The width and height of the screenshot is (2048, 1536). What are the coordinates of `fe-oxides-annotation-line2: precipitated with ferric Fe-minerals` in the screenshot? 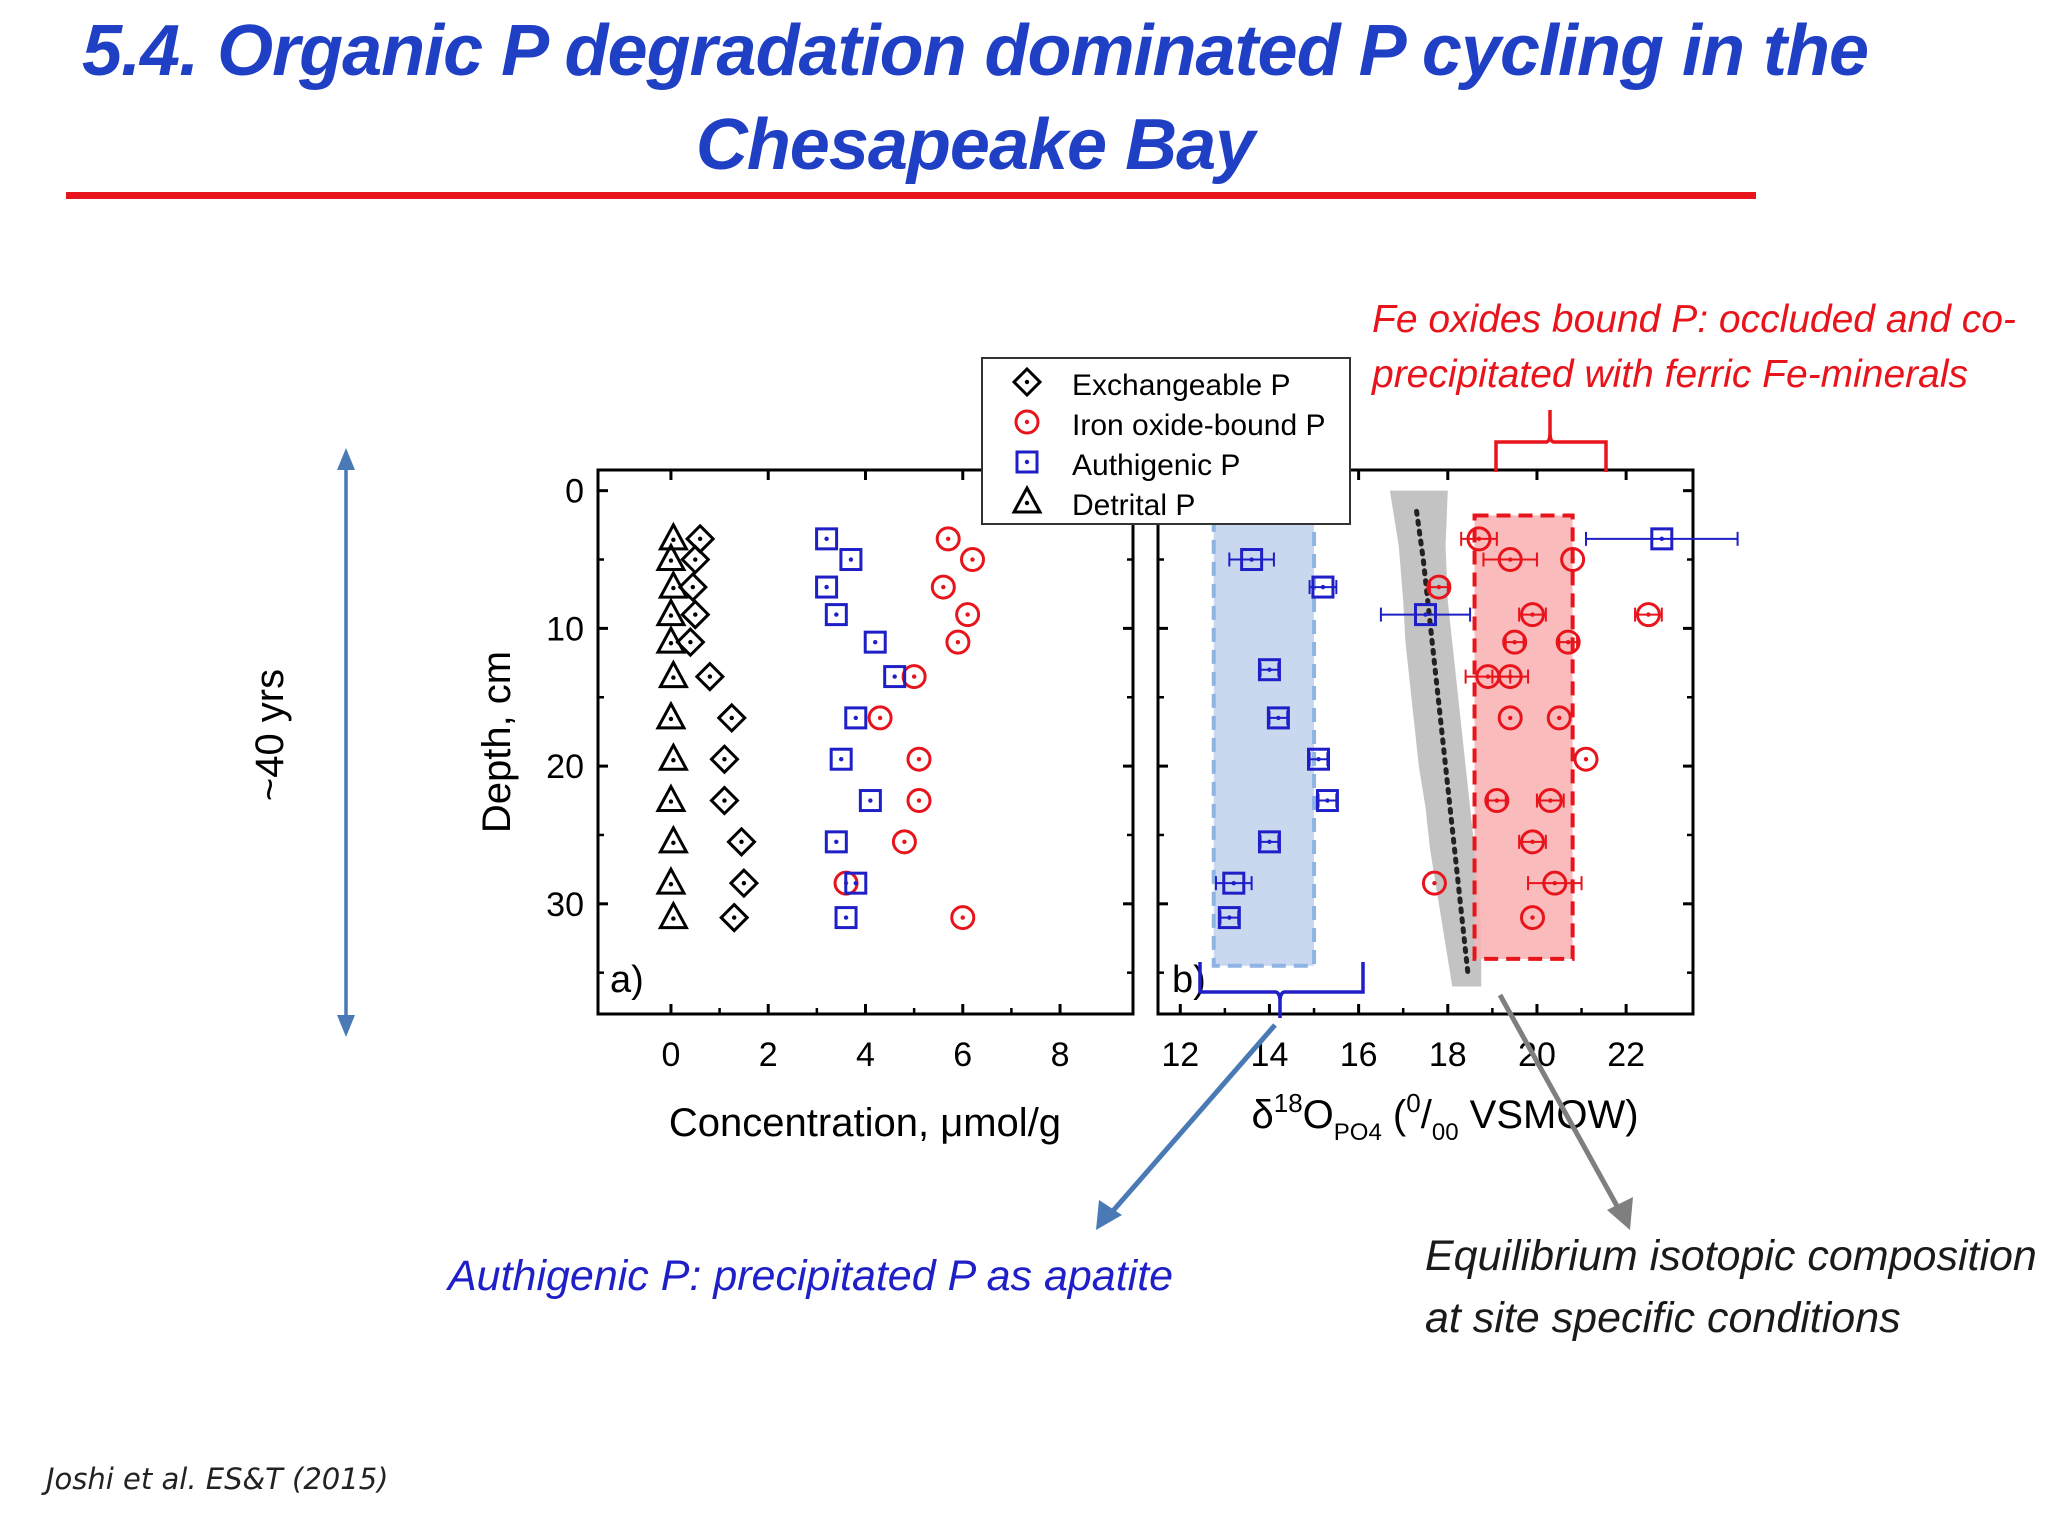 It's located at (1669, 374).